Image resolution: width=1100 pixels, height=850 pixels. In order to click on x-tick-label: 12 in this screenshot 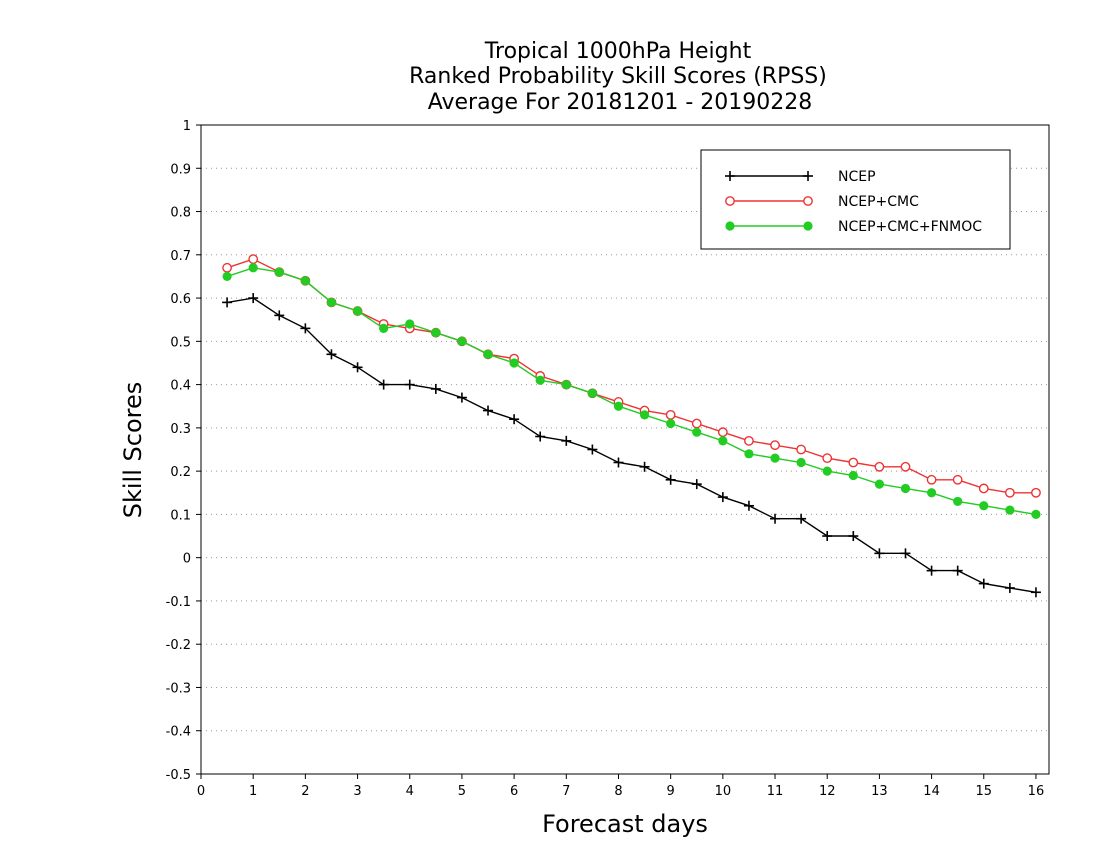, I will do `click(827, 791)`.